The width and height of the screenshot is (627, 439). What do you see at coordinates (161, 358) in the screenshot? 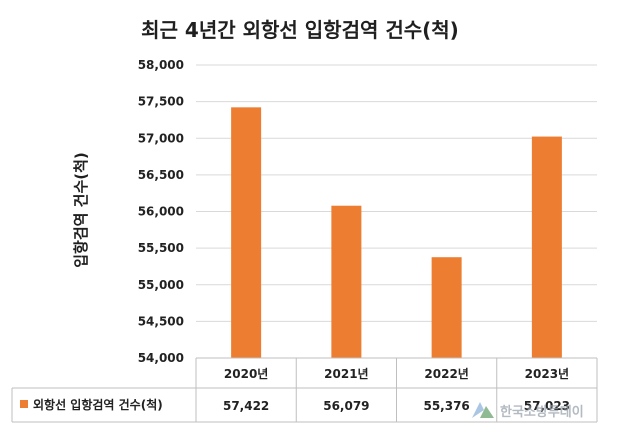
I see `y-tick-label: 54,000` at bounding box center [161, 358].